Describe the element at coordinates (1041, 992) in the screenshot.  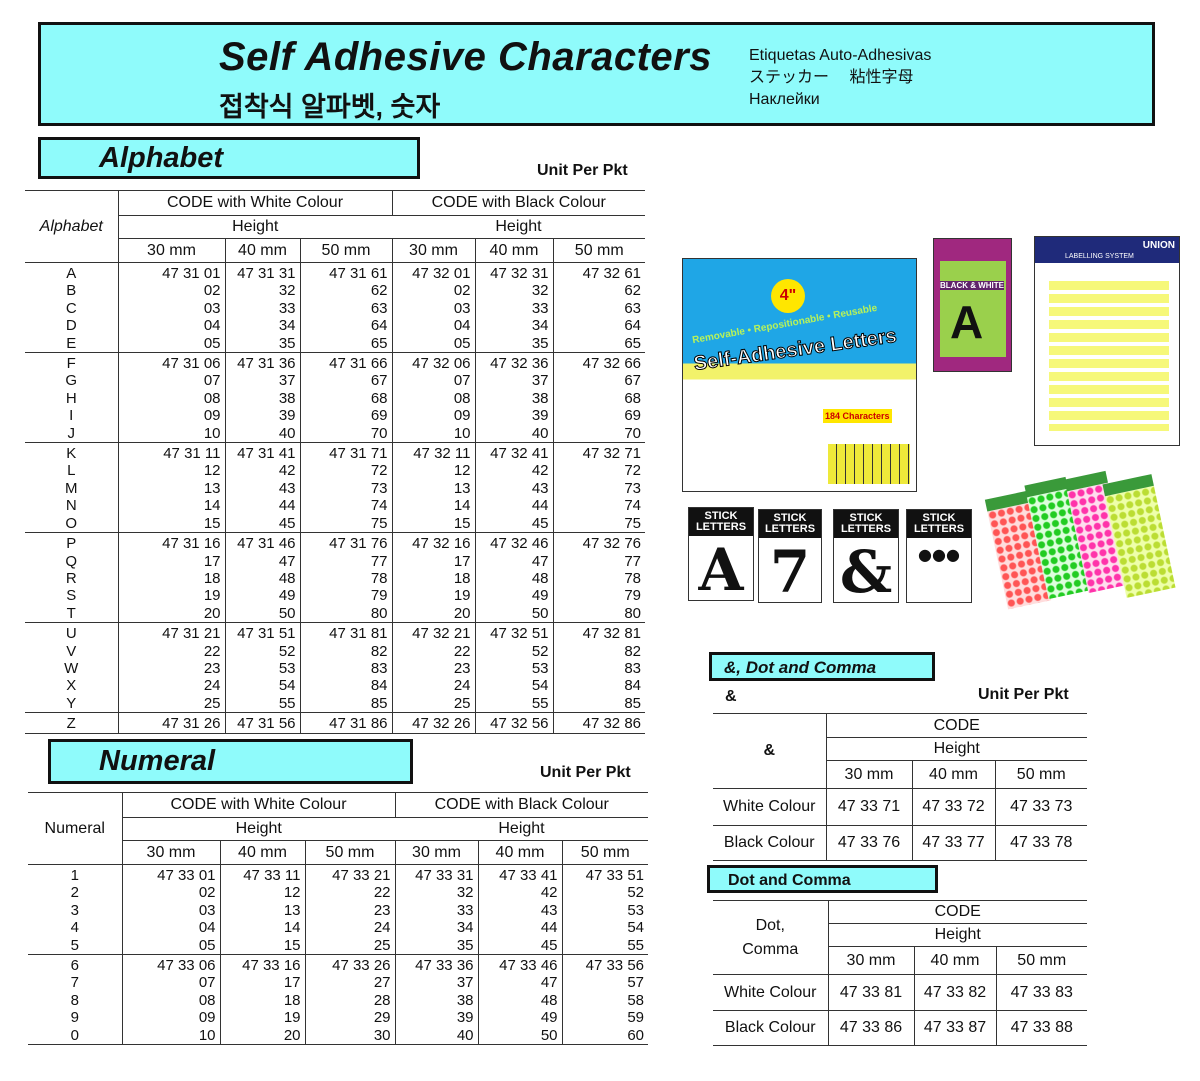
I see `code-cell: 47 33 83` at that location.